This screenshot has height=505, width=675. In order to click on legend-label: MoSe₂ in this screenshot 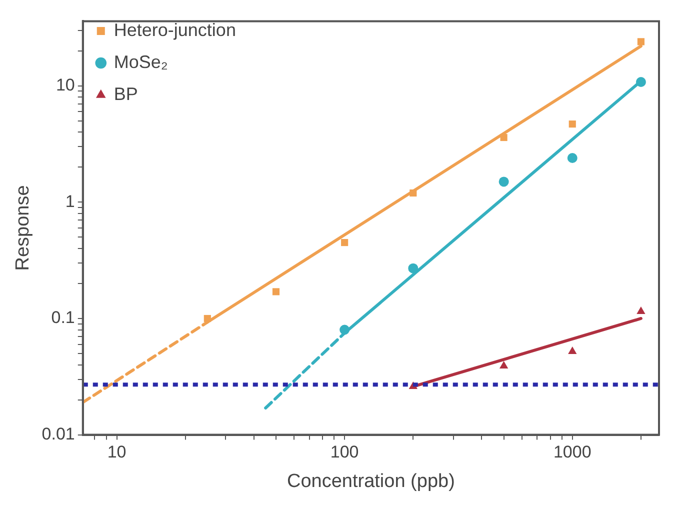, I will do `click(141, 62)`.